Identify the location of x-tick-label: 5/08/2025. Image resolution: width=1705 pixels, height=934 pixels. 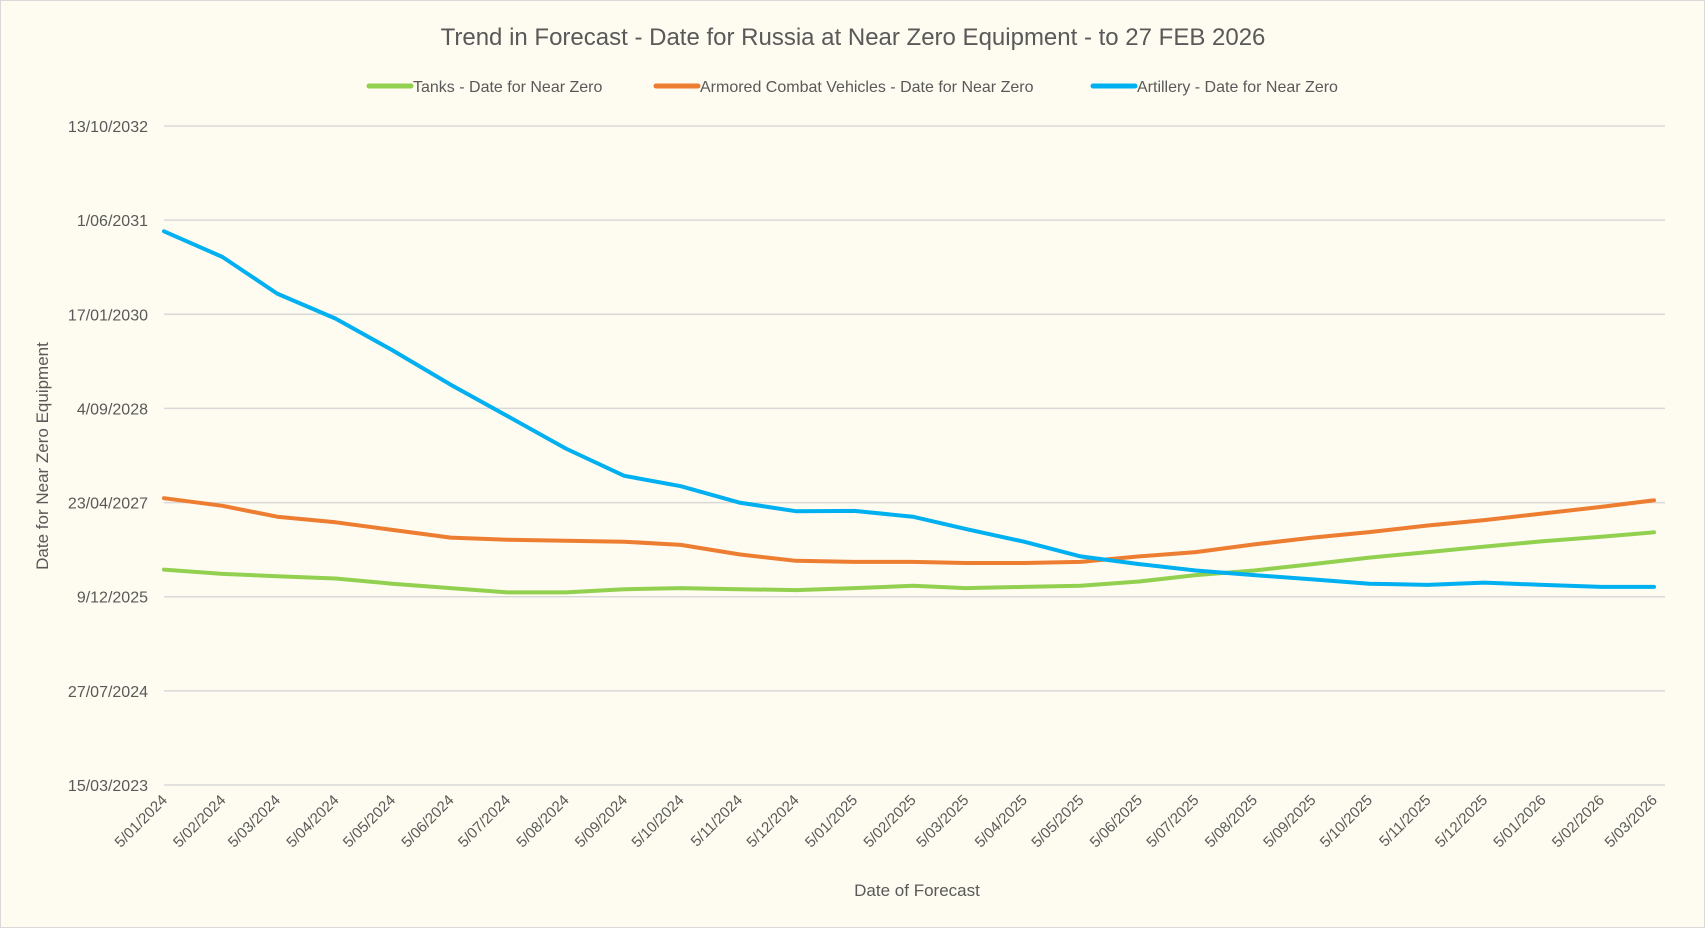
(1231, 821).